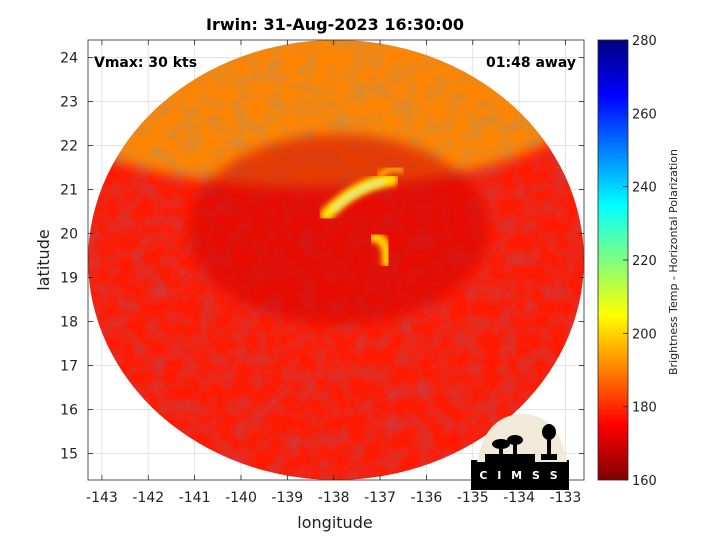 The width and height of the screenshot is (720, 540). What do you see at coordinates (69, 191) in the screenshot?
I see `y-tick-label: 21` at bounding box center [69, 191].